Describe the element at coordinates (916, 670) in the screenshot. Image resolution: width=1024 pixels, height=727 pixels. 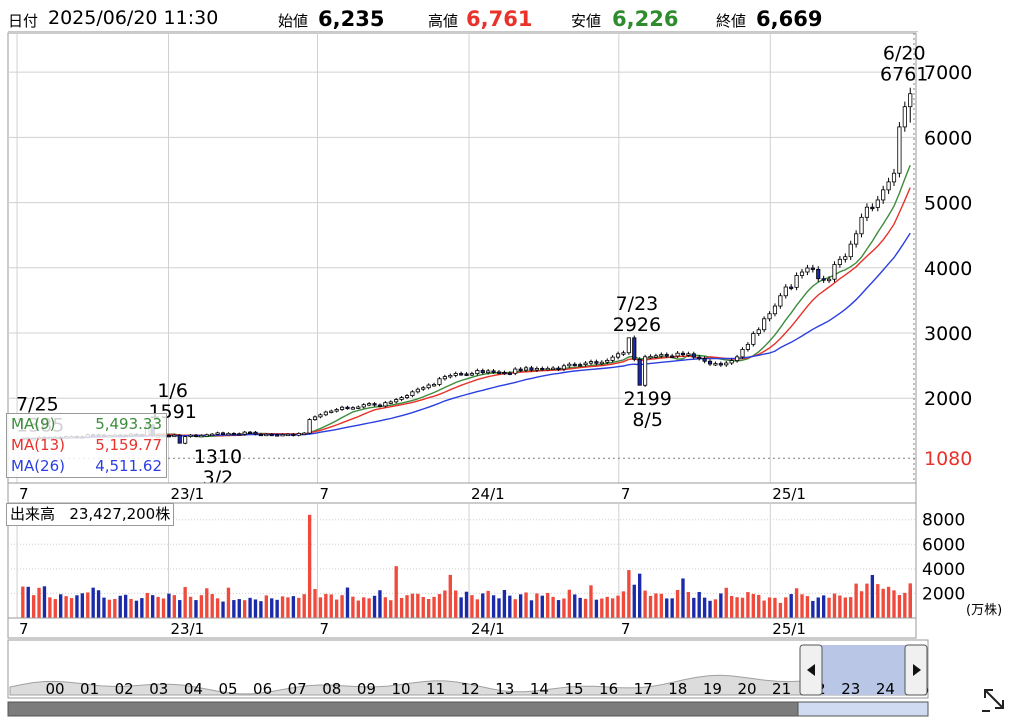
I see `navigator-right-handle` at that location.